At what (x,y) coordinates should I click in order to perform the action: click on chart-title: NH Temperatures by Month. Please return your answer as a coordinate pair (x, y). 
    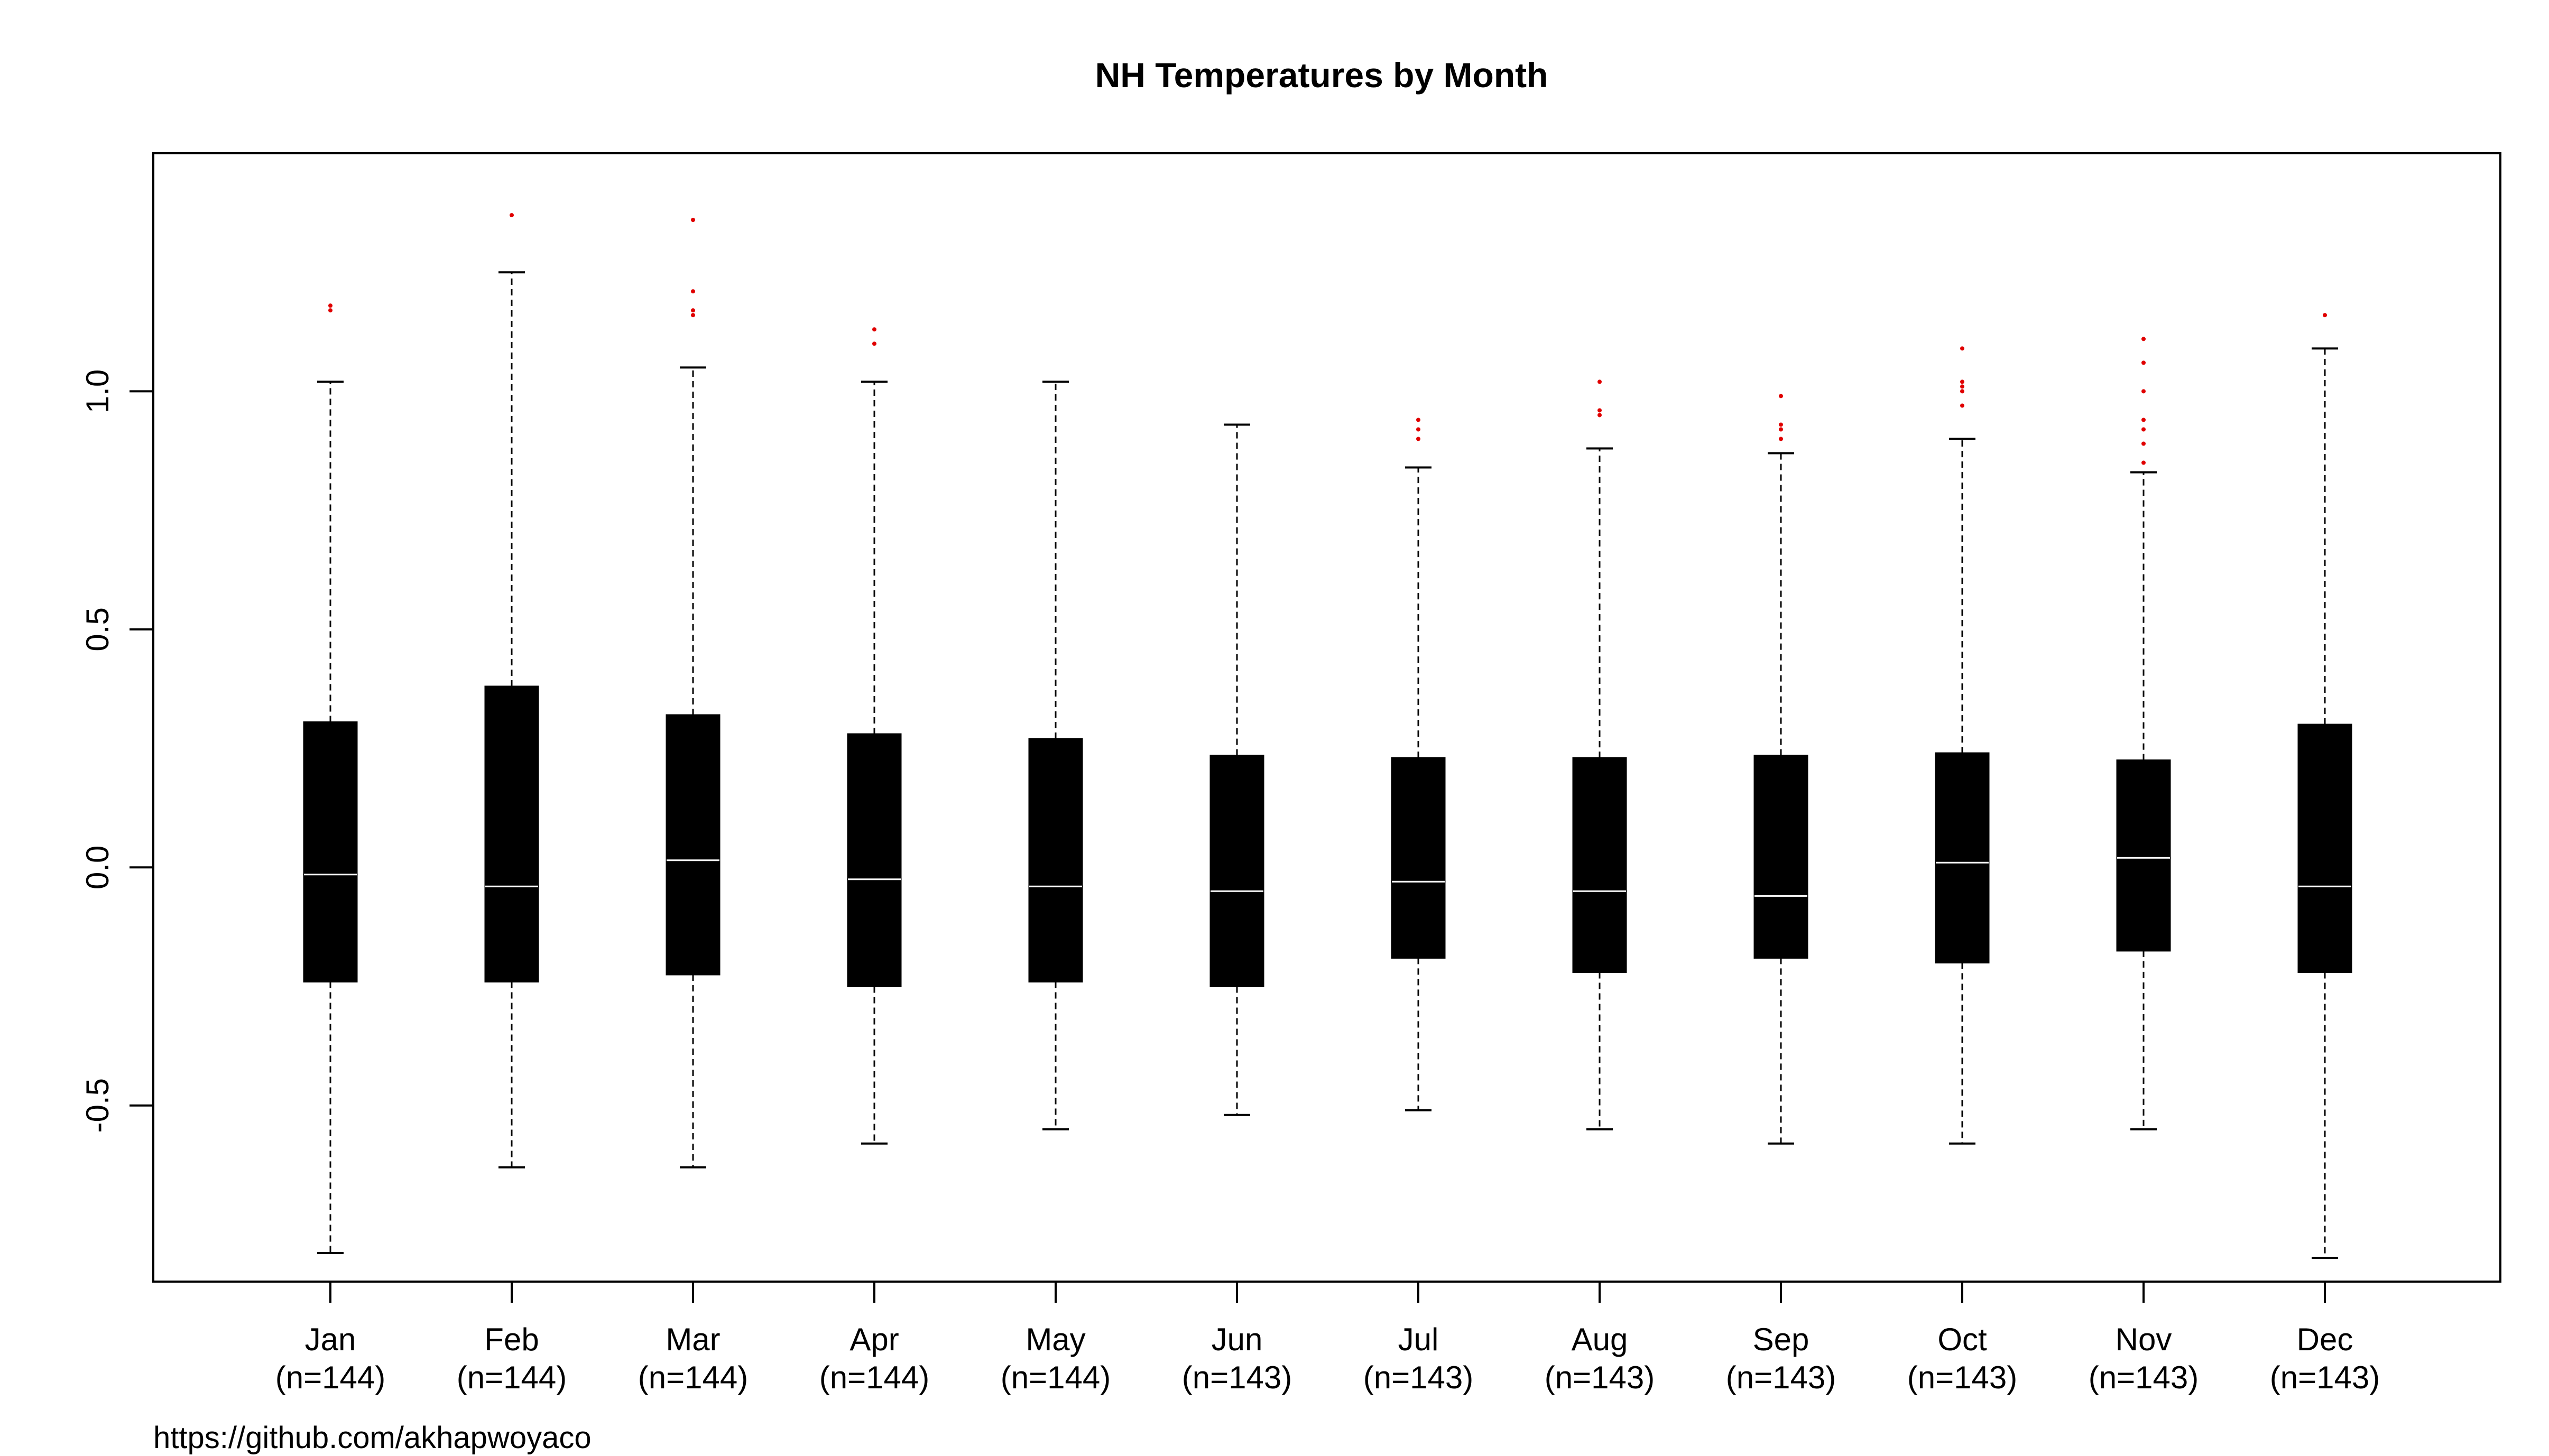
    Looking at the image, I should click on (1321, 75).